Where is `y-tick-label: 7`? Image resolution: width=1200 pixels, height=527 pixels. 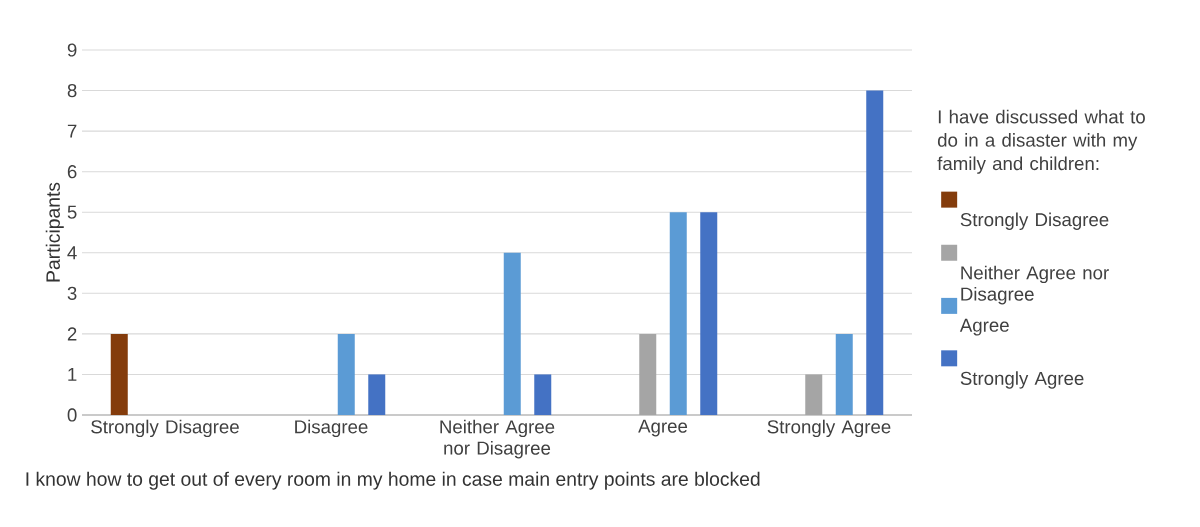
y-tick-label: 7 is located at coordinates (72, 131).